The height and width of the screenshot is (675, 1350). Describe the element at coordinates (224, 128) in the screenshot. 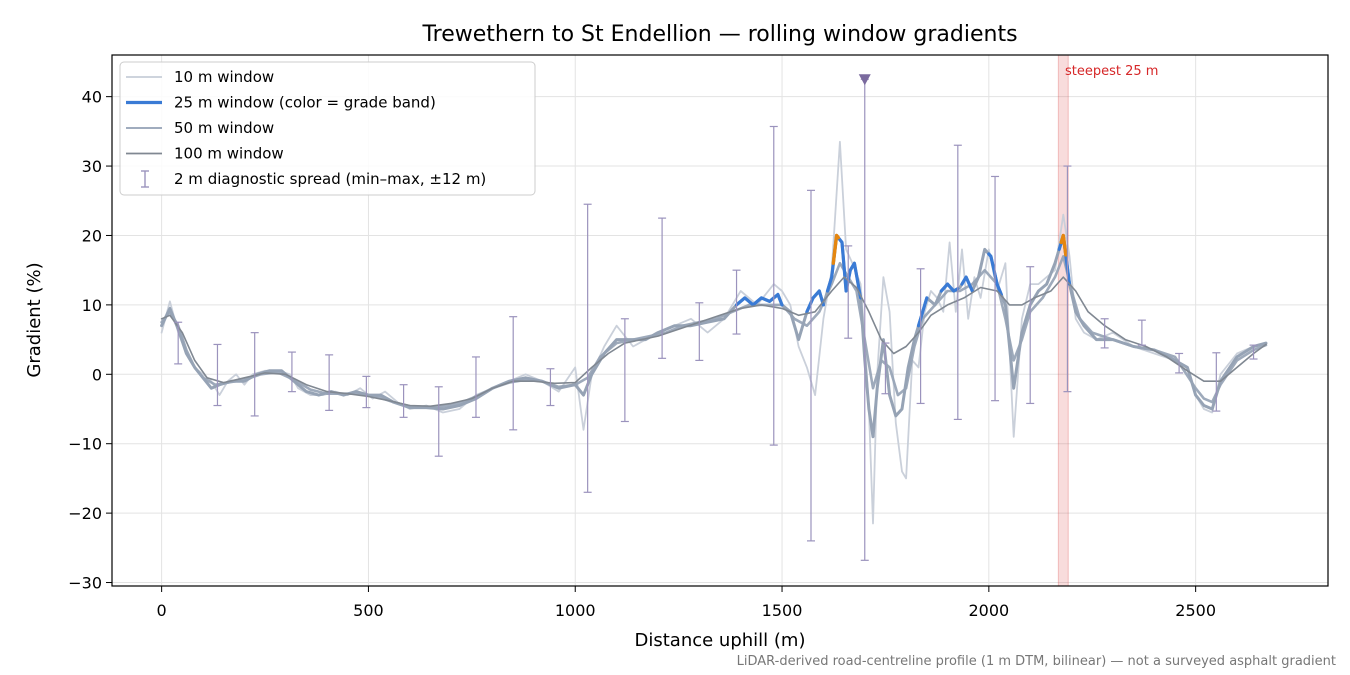

I see `legend-label: 50 m window` at that location.